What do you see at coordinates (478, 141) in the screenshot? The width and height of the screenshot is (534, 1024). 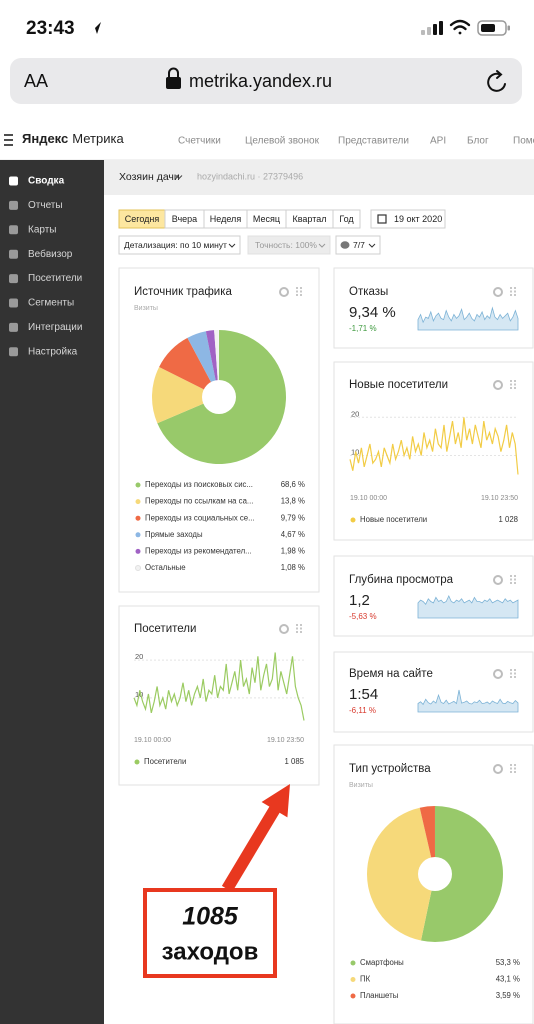 I see `nav-link: Блог` at bounding box center [478, 141].